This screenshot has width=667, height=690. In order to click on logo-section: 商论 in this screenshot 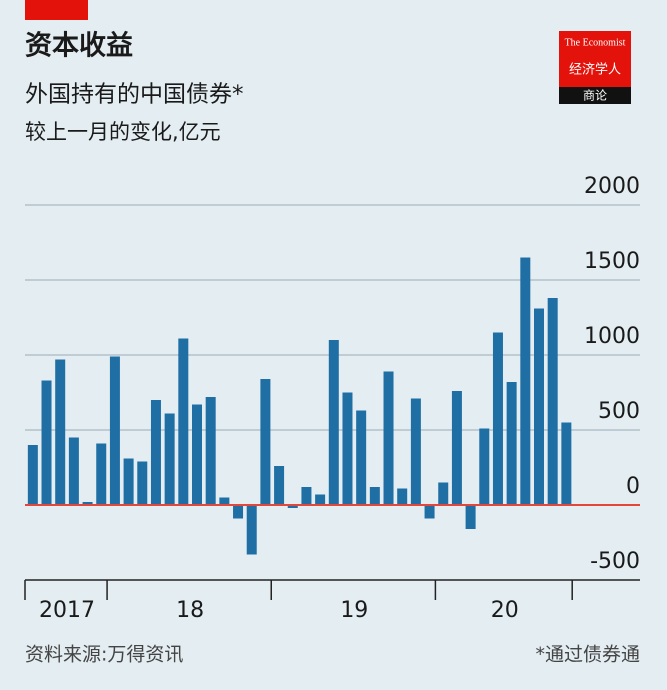, I will do `click(595, 95)`.